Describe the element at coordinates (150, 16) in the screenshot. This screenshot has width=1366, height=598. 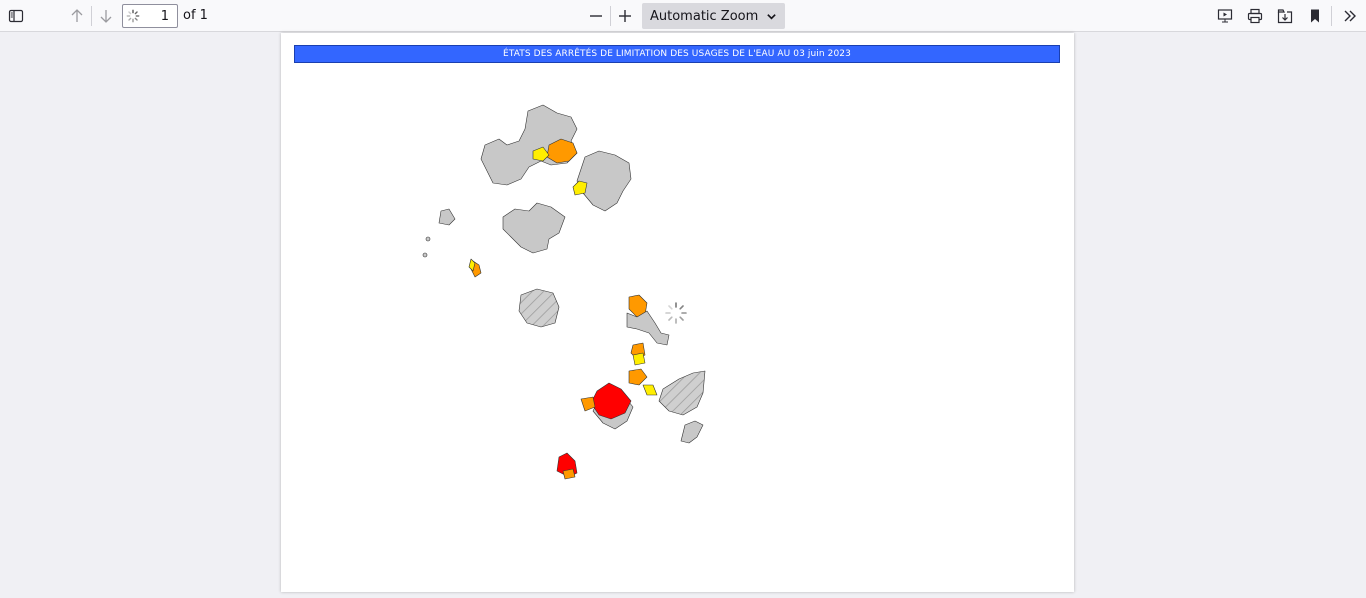
I see `page-number-input` at that location.